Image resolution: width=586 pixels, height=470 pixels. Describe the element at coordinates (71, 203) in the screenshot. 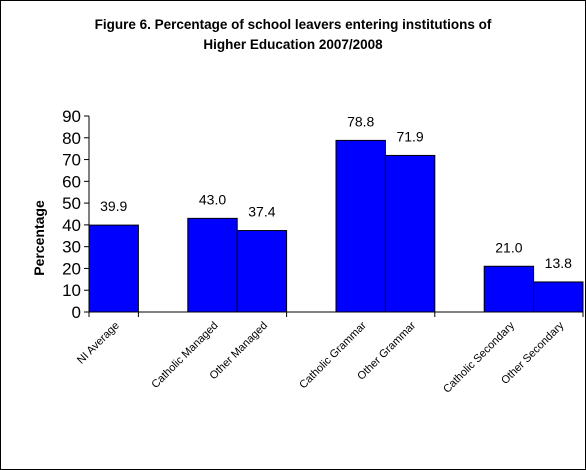

I see `y-tick-label: 50` at that location.